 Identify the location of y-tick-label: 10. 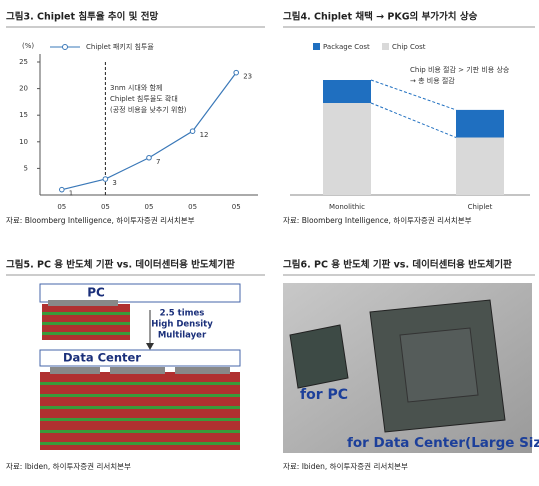
(23, 142).